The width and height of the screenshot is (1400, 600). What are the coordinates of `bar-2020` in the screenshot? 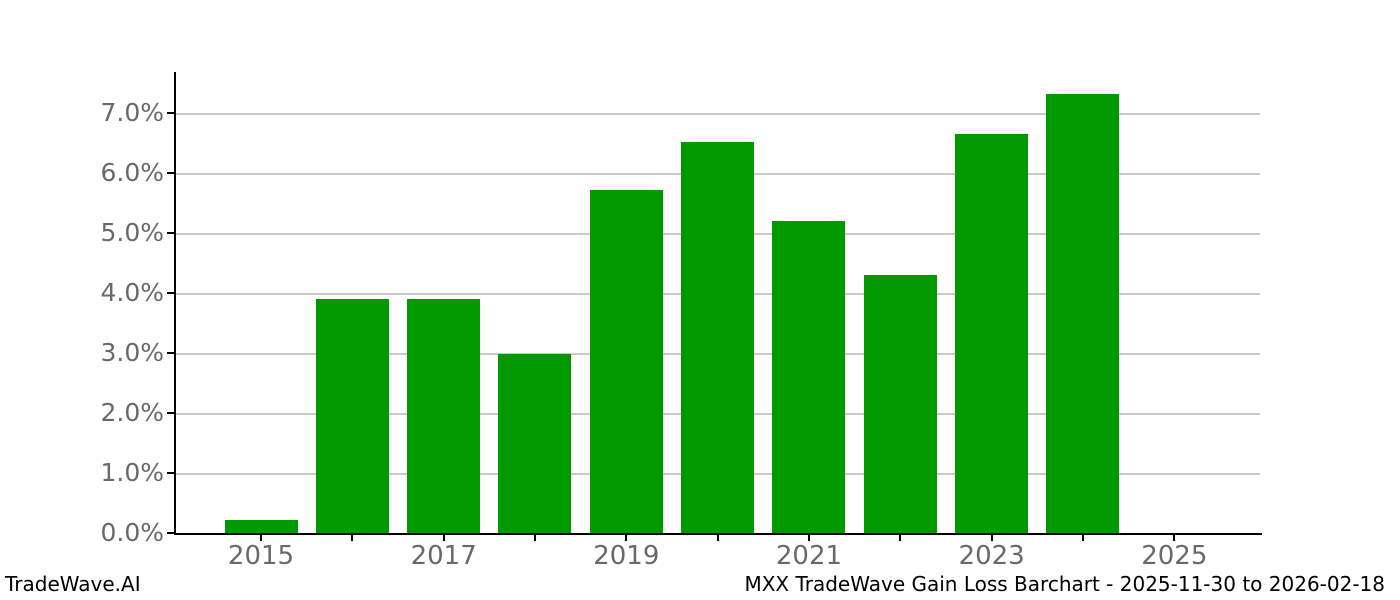 It's located at (718, 337).